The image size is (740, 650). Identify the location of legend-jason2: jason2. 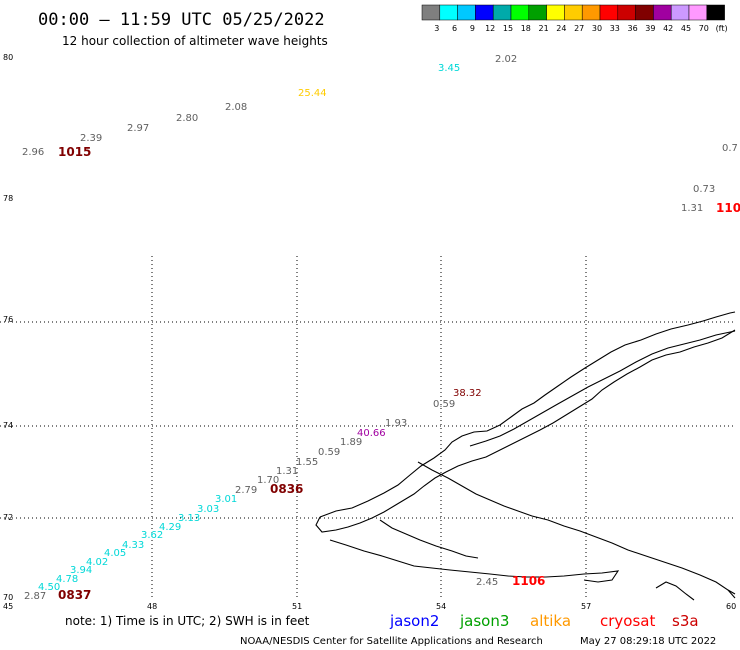
(414, 621).